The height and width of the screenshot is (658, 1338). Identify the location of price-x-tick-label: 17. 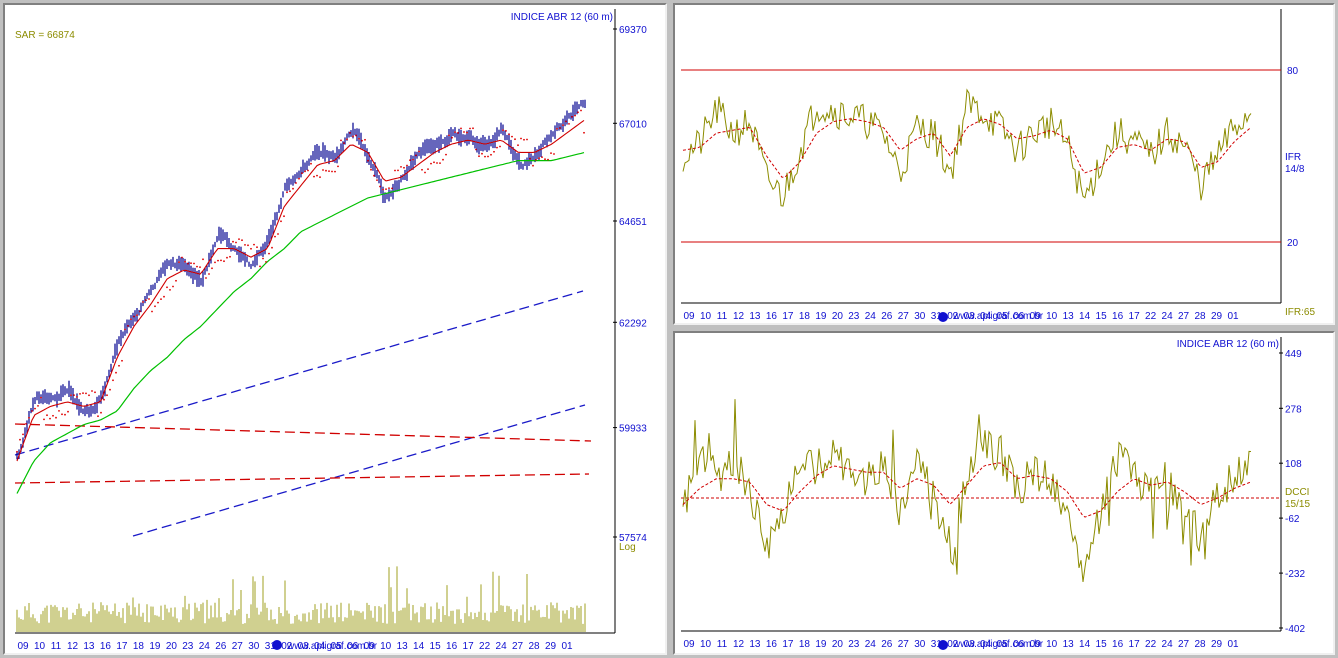
(469, 646).